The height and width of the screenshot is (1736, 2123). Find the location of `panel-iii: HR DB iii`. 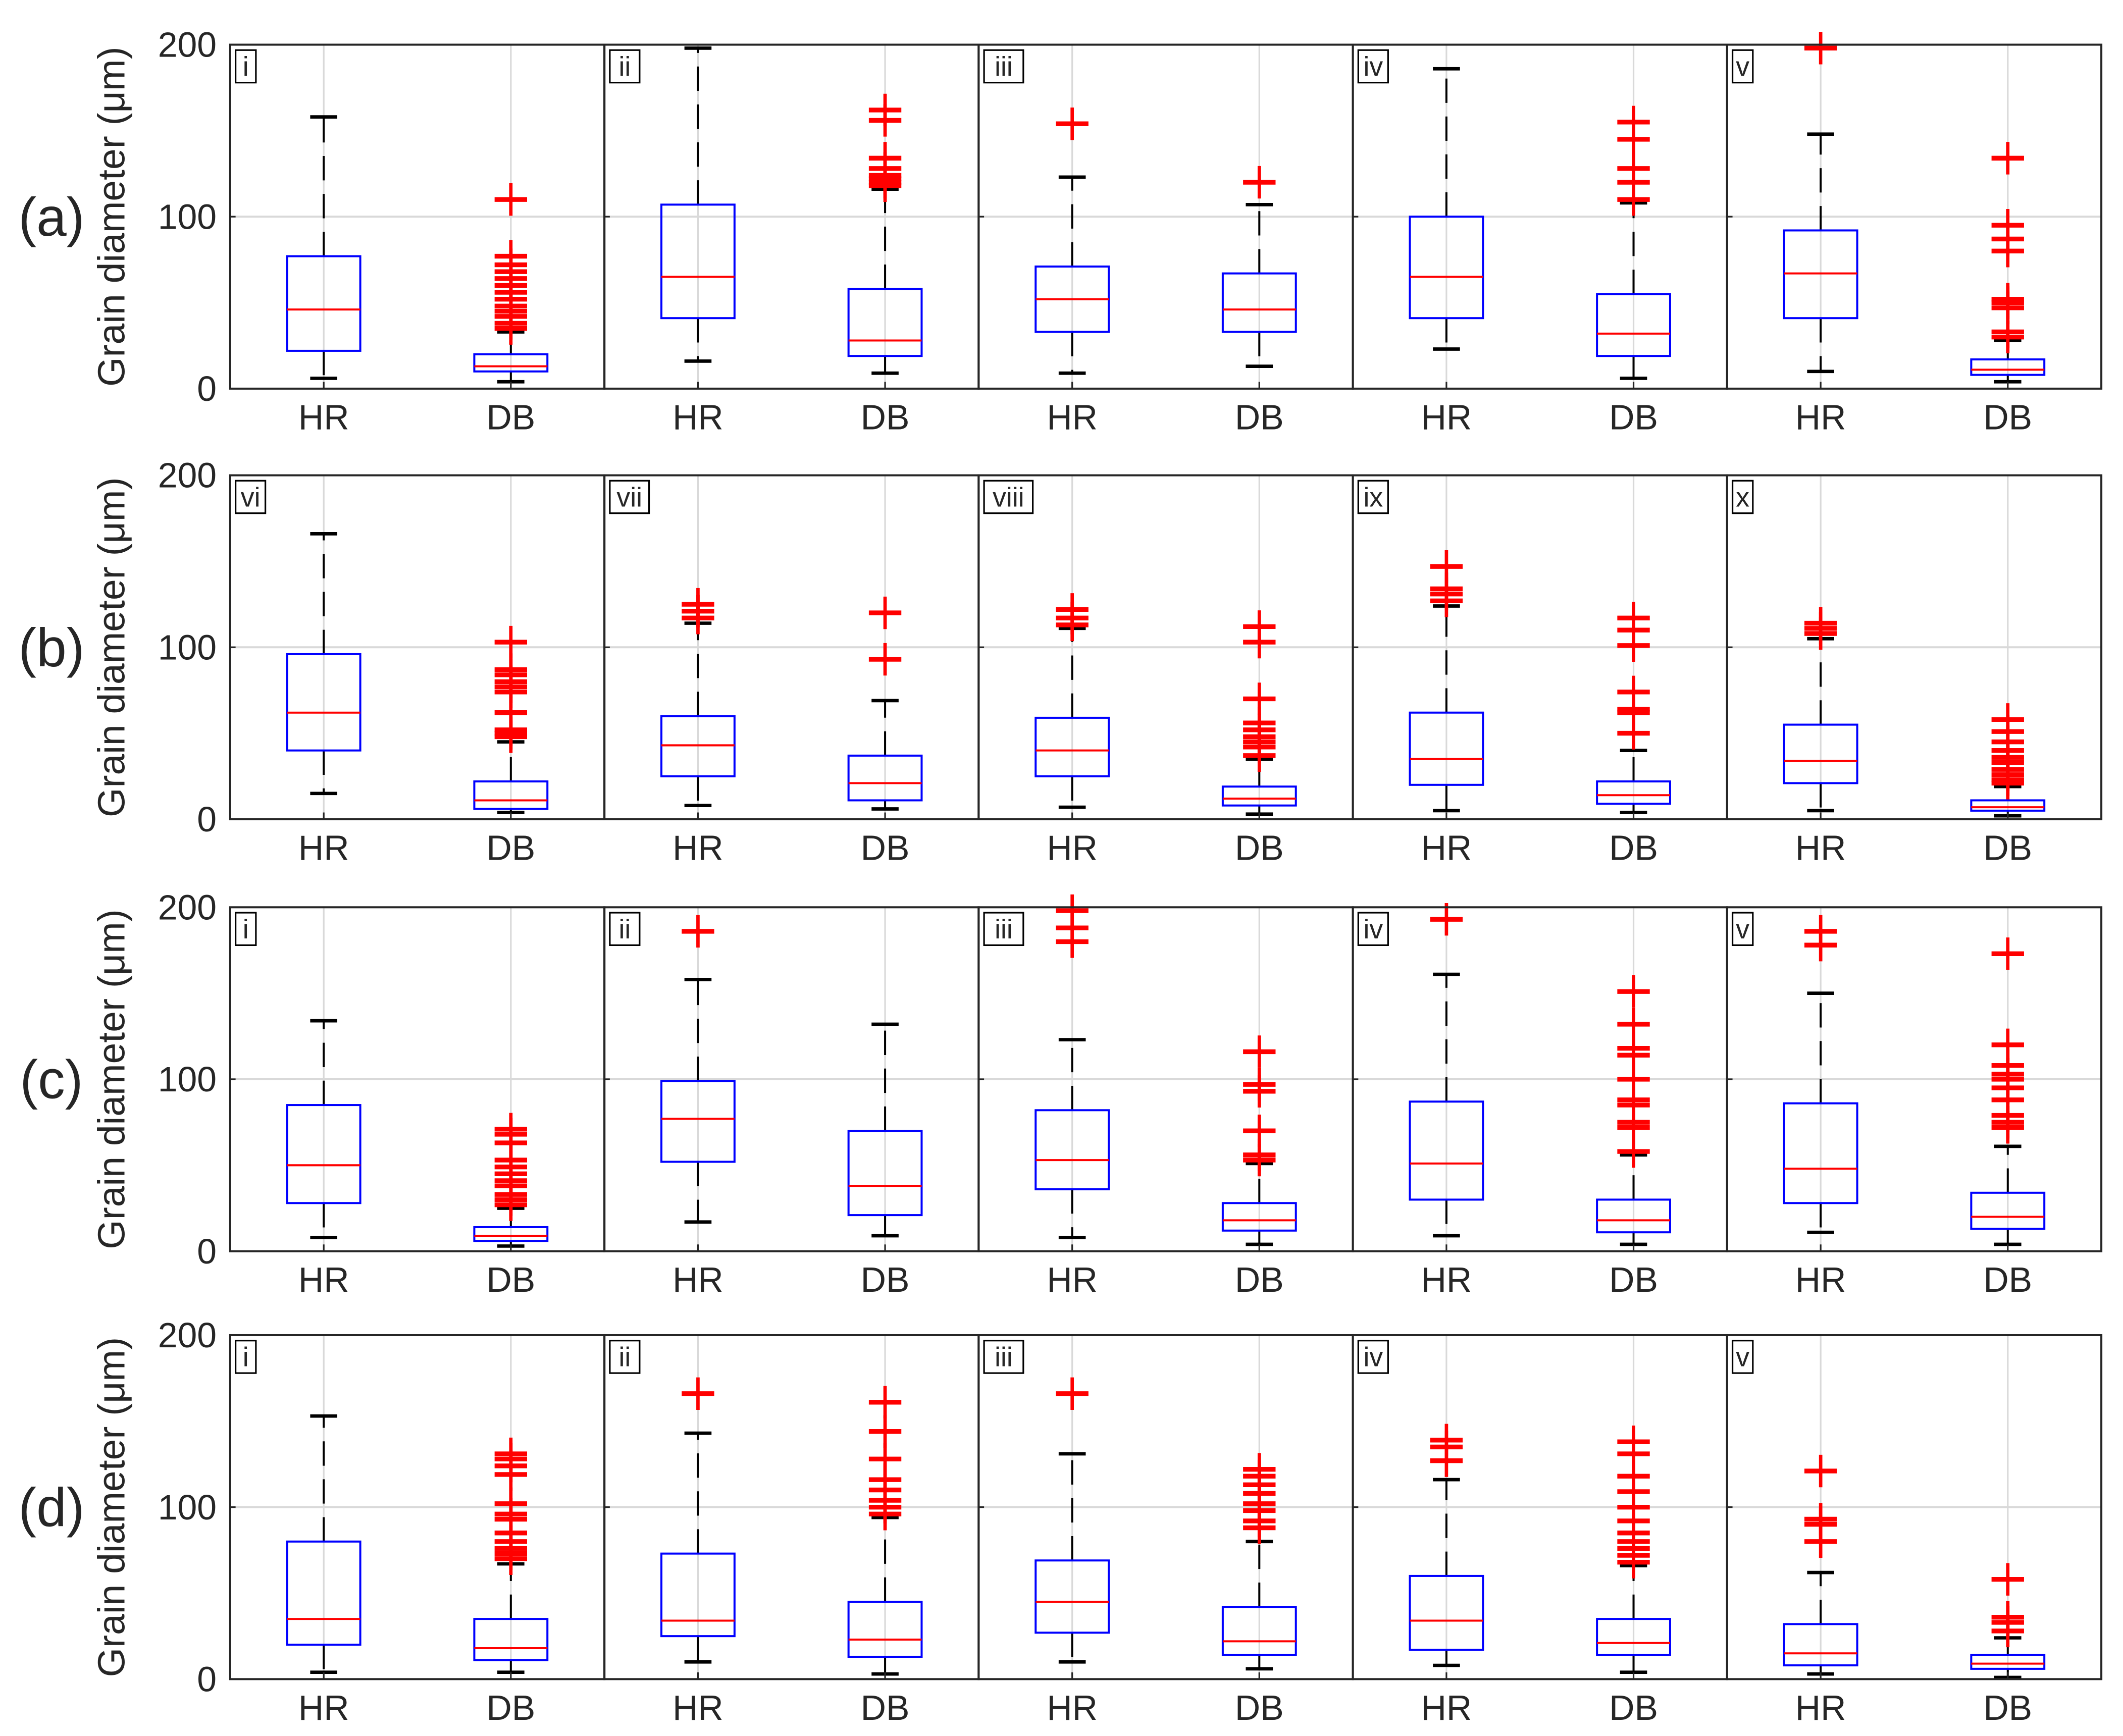

panel-iii: HR DB iii is located at coordinates (1165, 1097).